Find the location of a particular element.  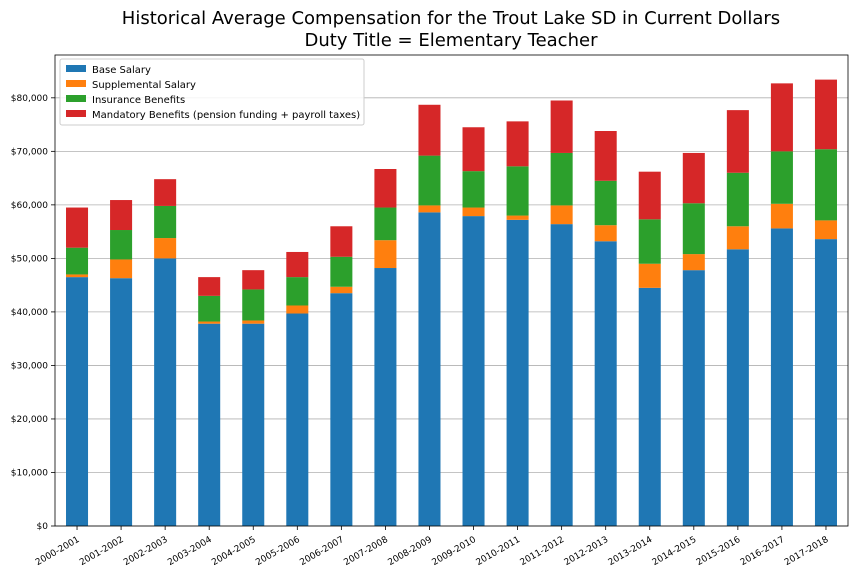

x-tick-label: 2003-2004 is located at coordinates (190, 551).